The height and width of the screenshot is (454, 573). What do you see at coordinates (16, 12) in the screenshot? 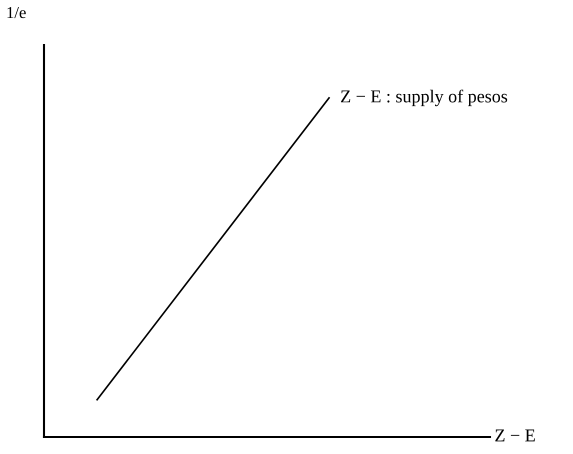
I see `y-axis-title: 1/e` at bounding box center [16, 12].